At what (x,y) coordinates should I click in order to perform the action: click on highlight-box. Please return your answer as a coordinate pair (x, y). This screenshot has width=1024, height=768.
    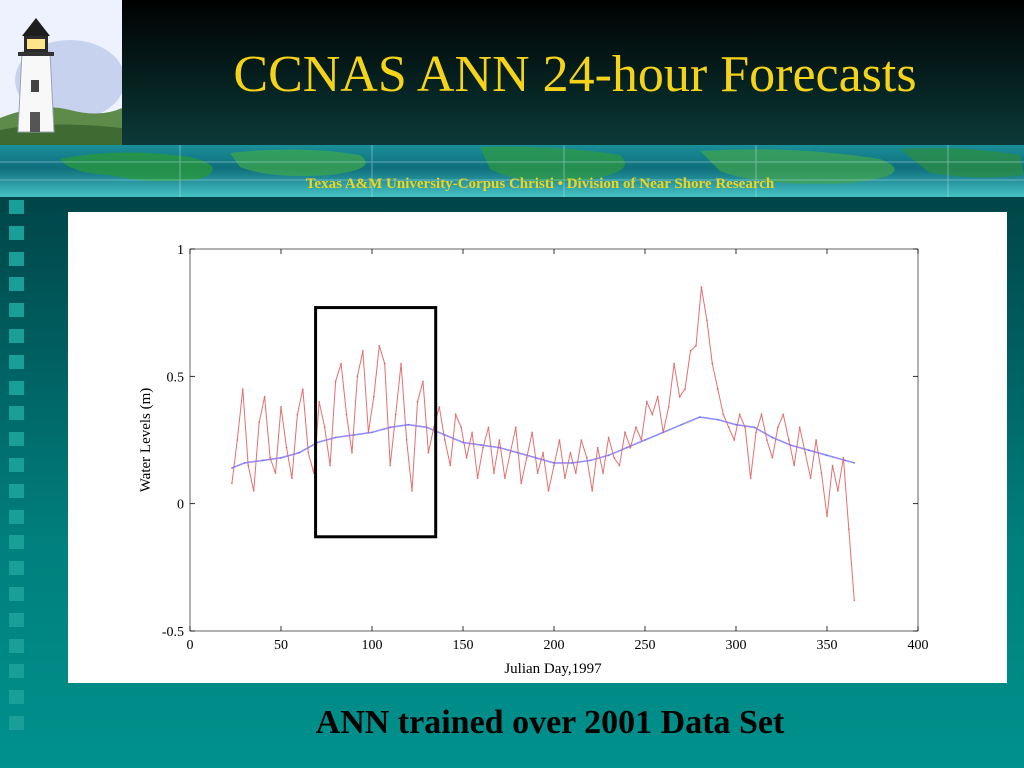
    Looking at the image, I should click on (376, 422).